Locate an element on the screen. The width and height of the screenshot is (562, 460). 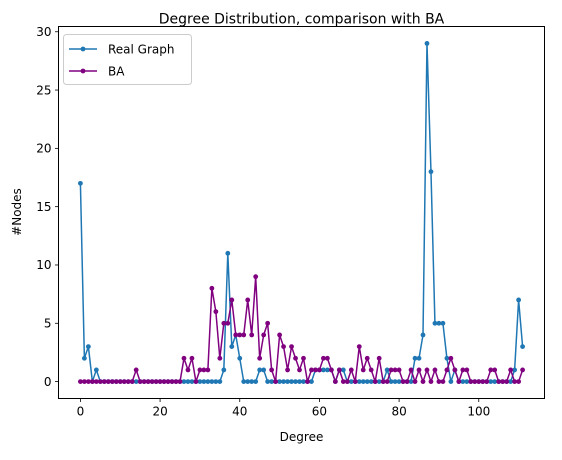
legend-frame is located at coordinates (127, 59).